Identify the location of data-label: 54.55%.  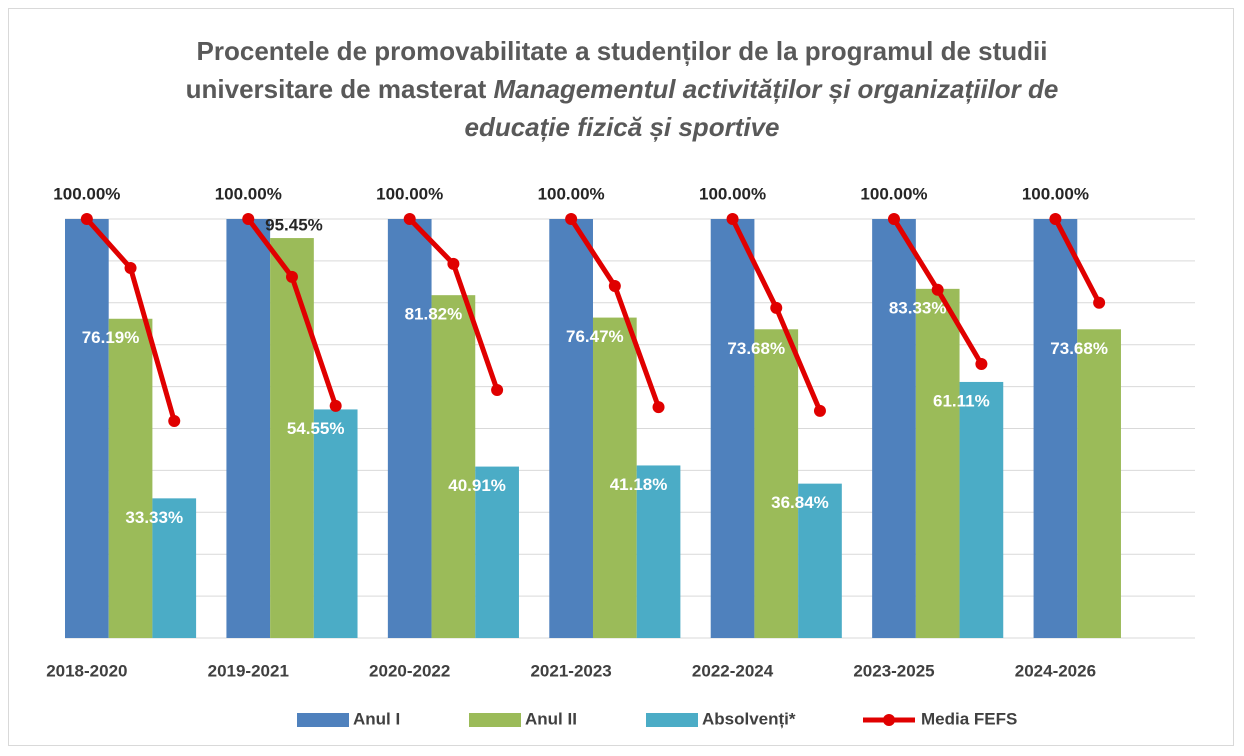
(316, 428).